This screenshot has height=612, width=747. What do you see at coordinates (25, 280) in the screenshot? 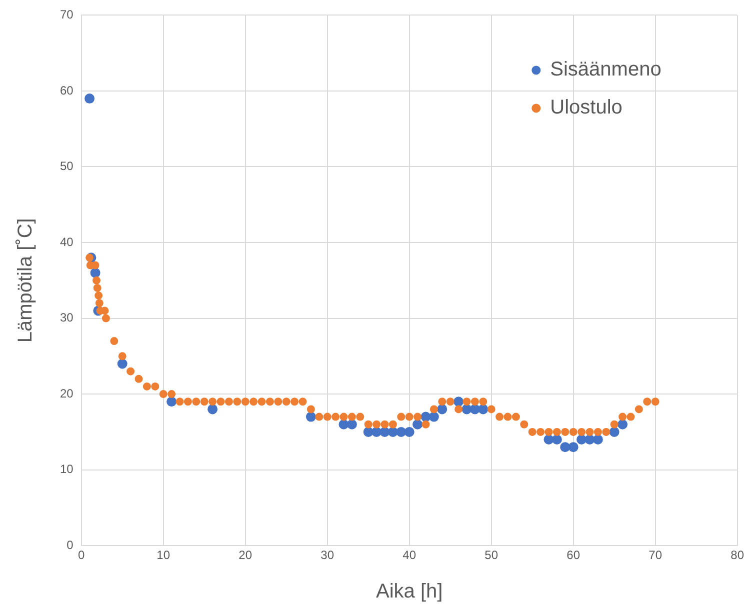
I see `y-axis-title: Lämpötila [˚C]` at bounding box center [25, 280].